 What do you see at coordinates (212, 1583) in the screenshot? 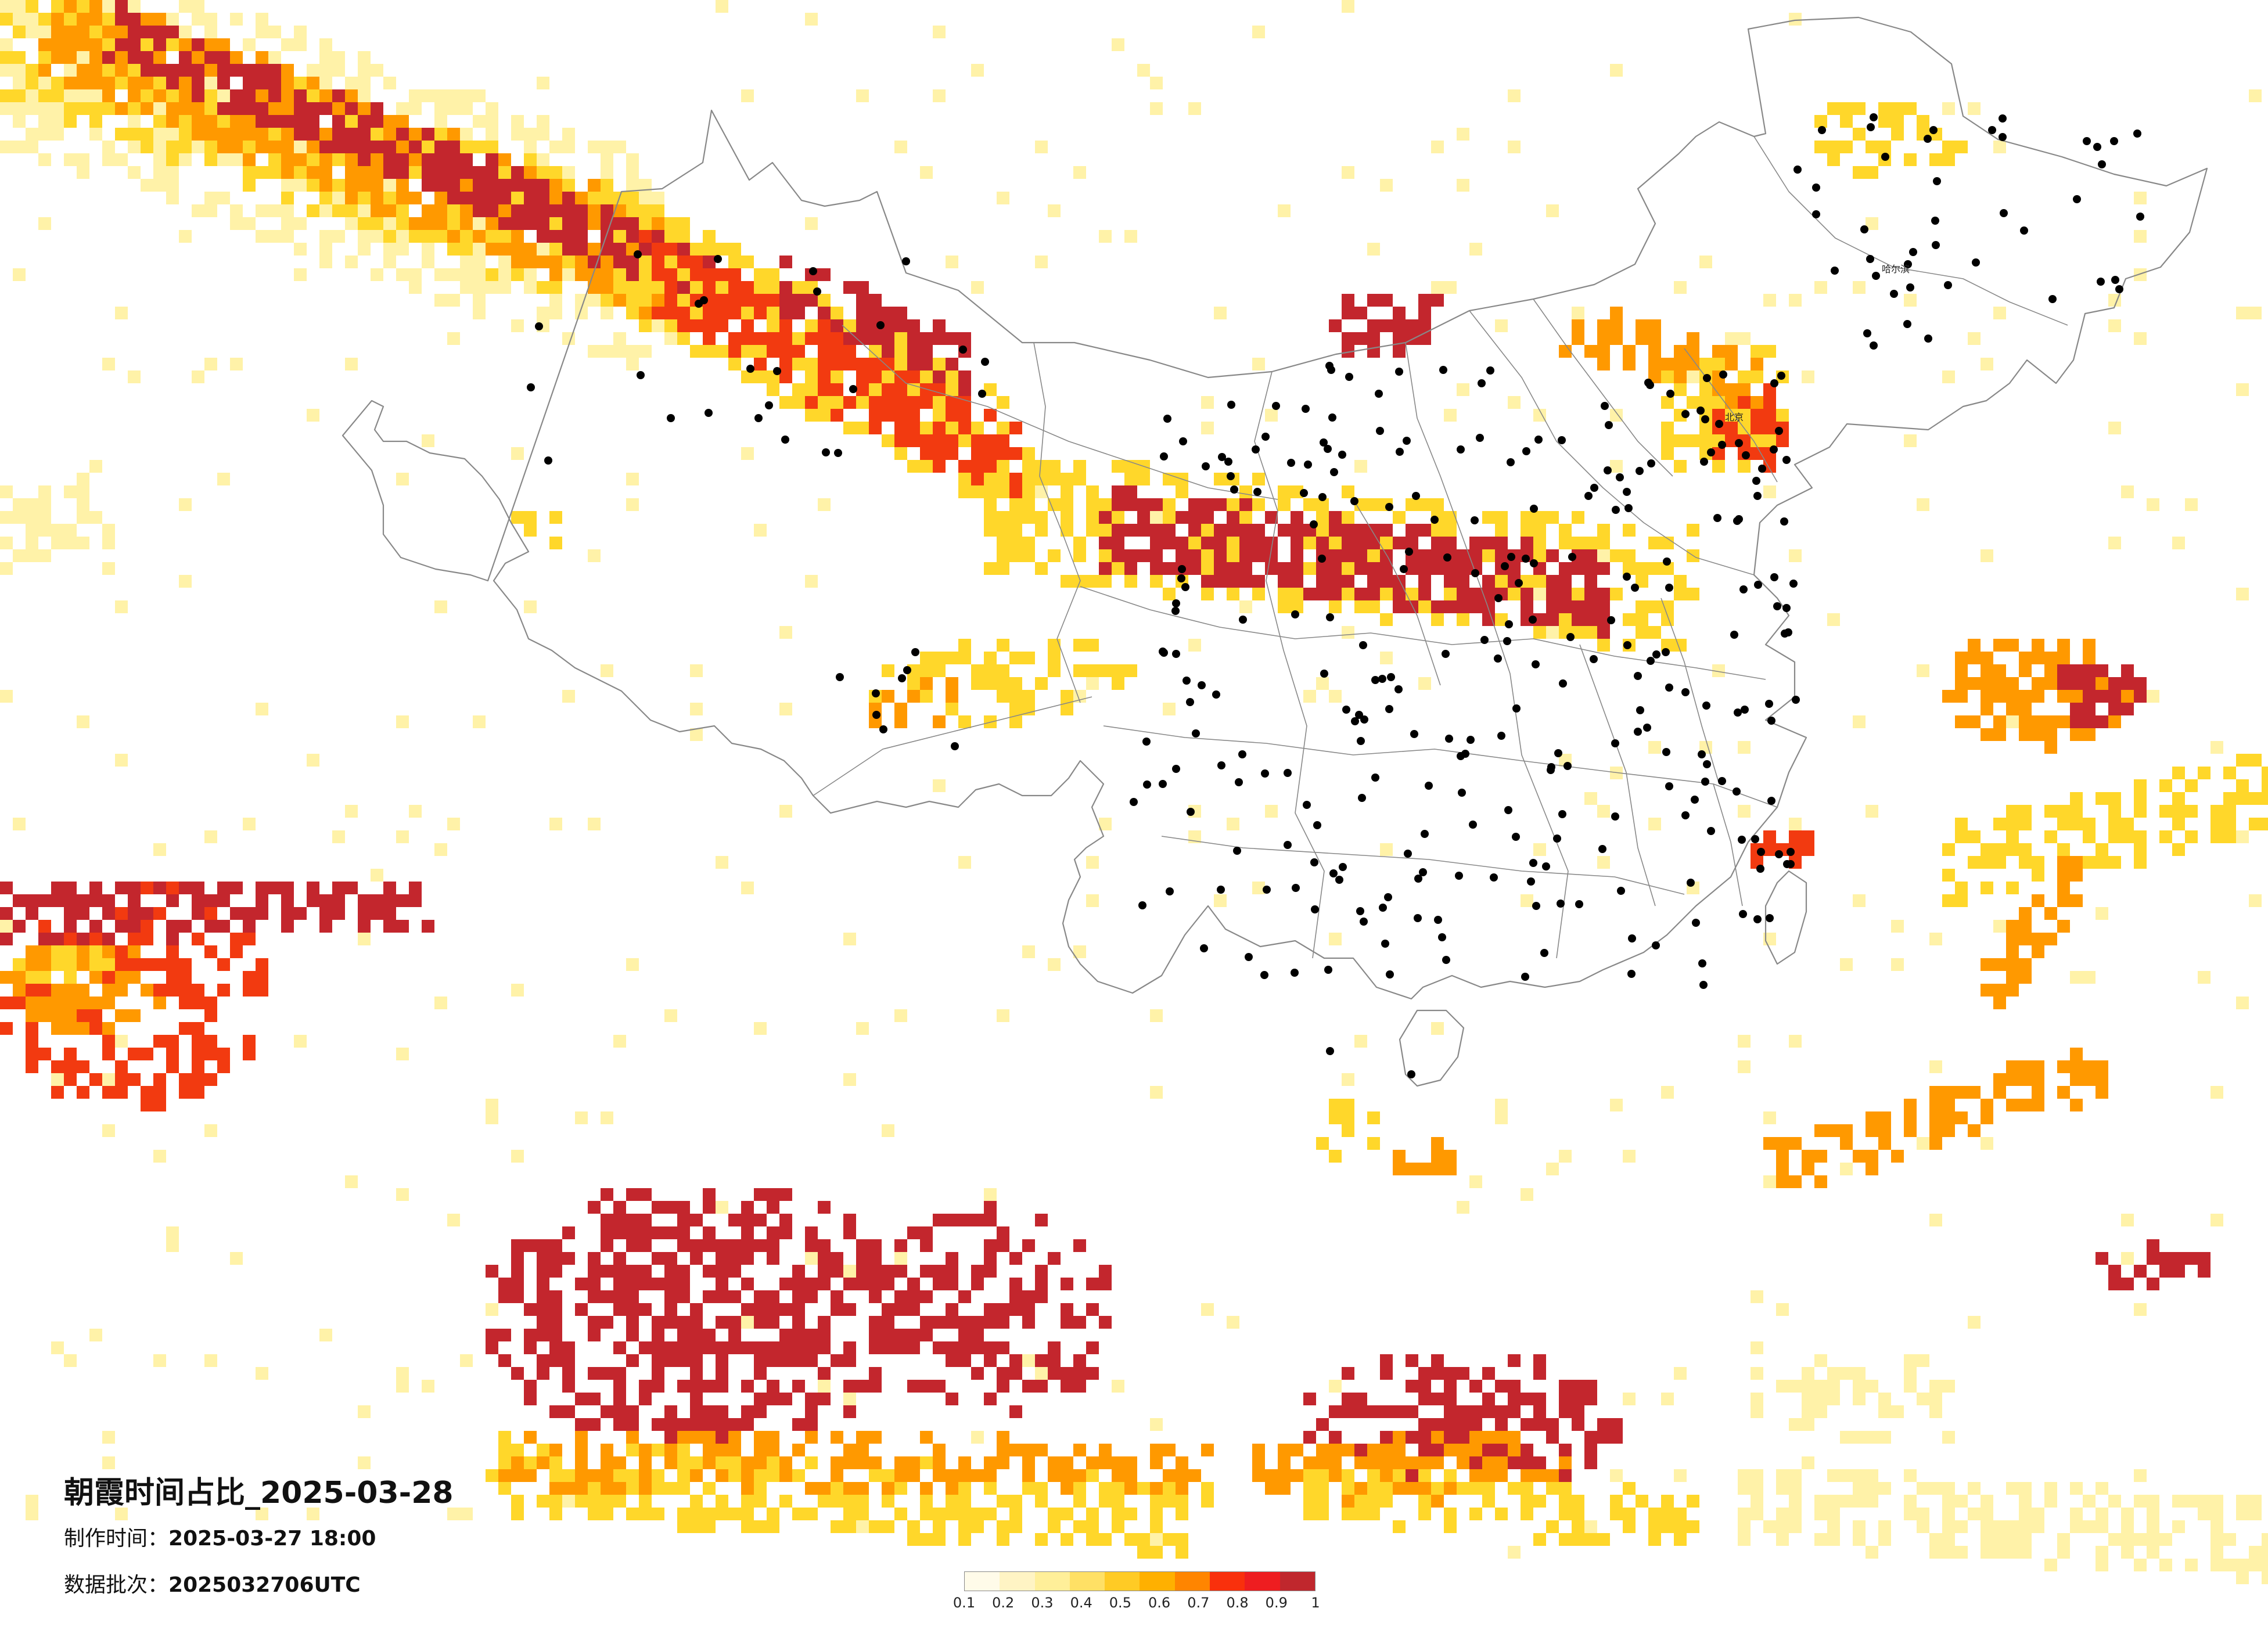
I see `data-batch: 数据批次：2025032706UTC` at bounding box center [212, 1583].